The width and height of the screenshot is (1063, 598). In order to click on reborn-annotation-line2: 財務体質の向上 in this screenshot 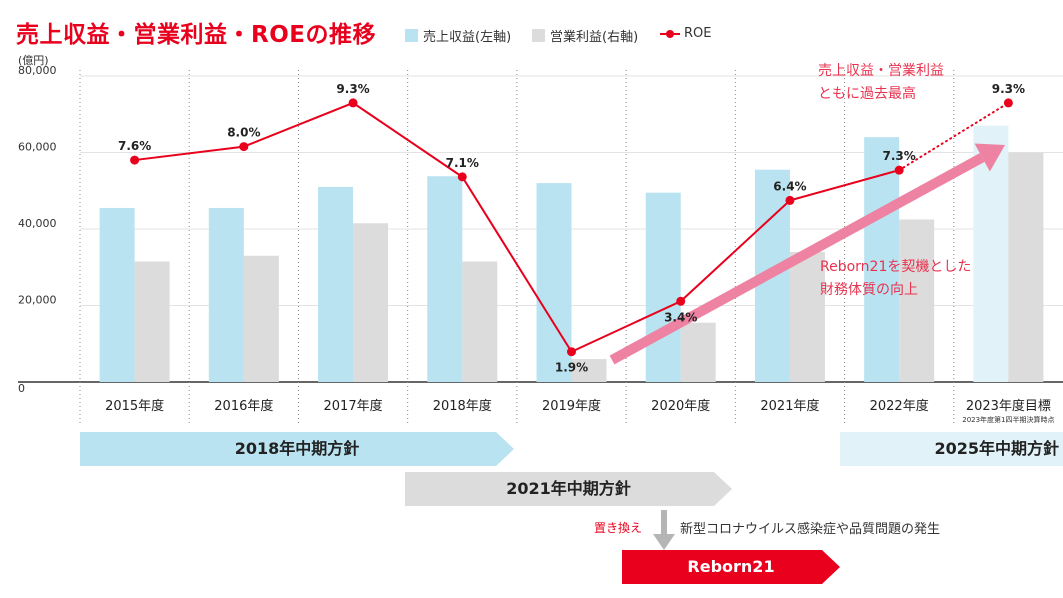, I will do `click(869, 290)`.